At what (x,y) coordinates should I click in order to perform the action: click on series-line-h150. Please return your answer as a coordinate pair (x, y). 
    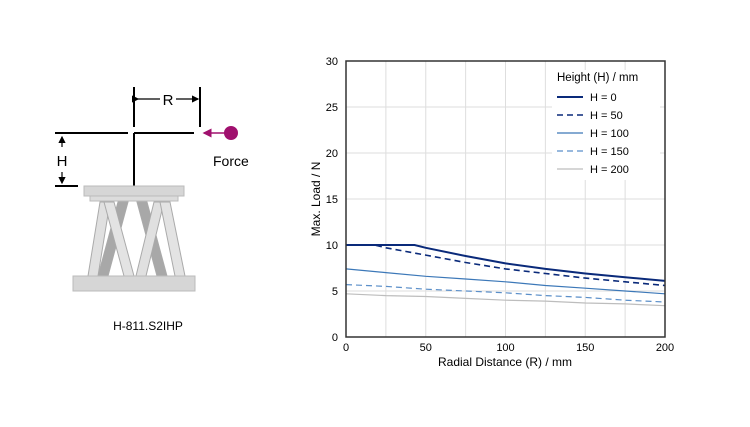
    Looking at the image, I should click on (505, 293).